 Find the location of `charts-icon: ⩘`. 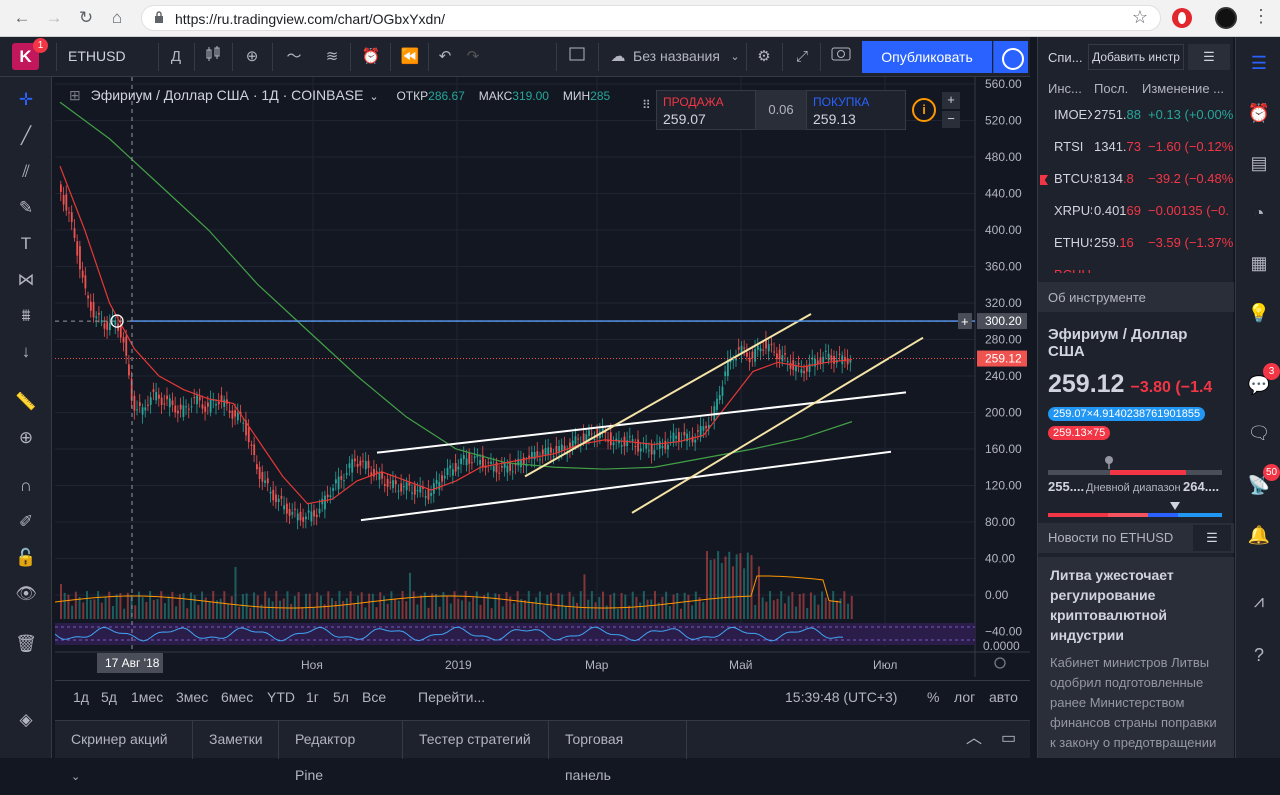

charts-icon: ⩘ is located at coordinates (1259, 601).